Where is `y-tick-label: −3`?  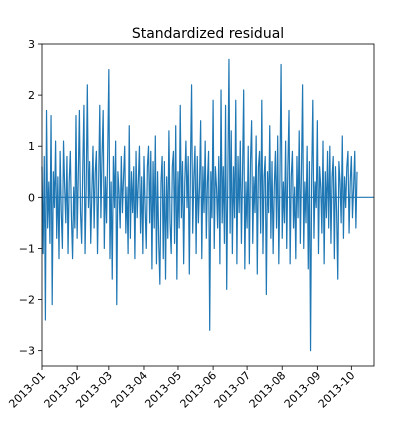 y-tick-label: −3 is located at coordinates (27, 351).